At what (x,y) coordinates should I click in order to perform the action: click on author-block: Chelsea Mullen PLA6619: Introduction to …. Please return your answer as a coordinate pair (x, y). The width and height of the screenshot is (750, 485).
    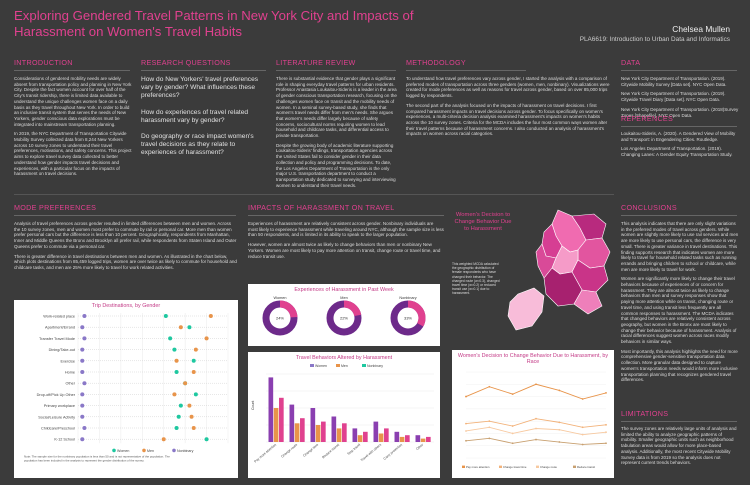
    Looking at the image, I should click on (655, 33).